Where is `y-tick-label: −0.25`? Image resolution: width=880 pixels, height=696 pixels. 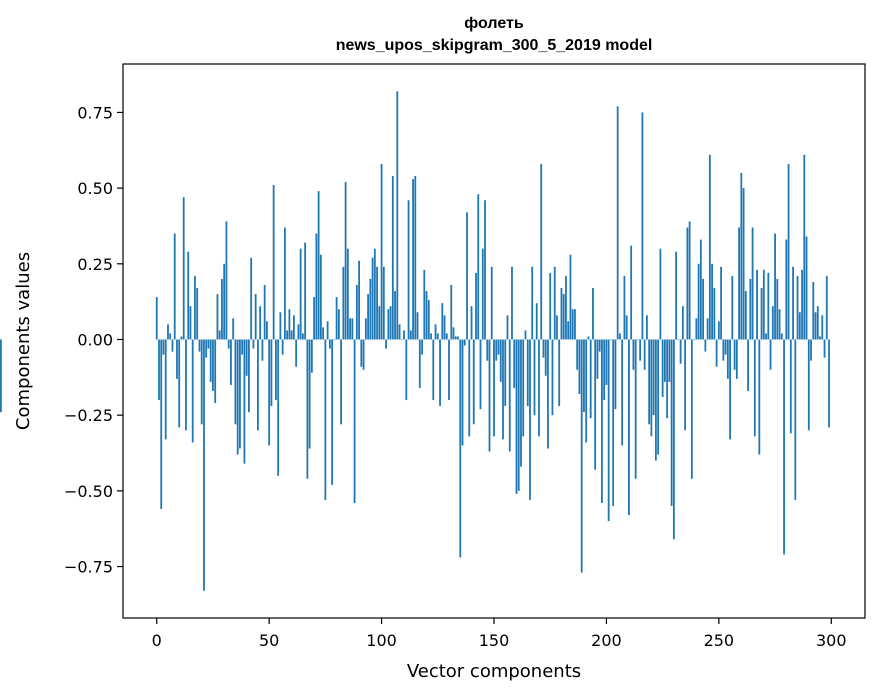
y-tick-label: −0.25 is located at coordinates (88, 415).